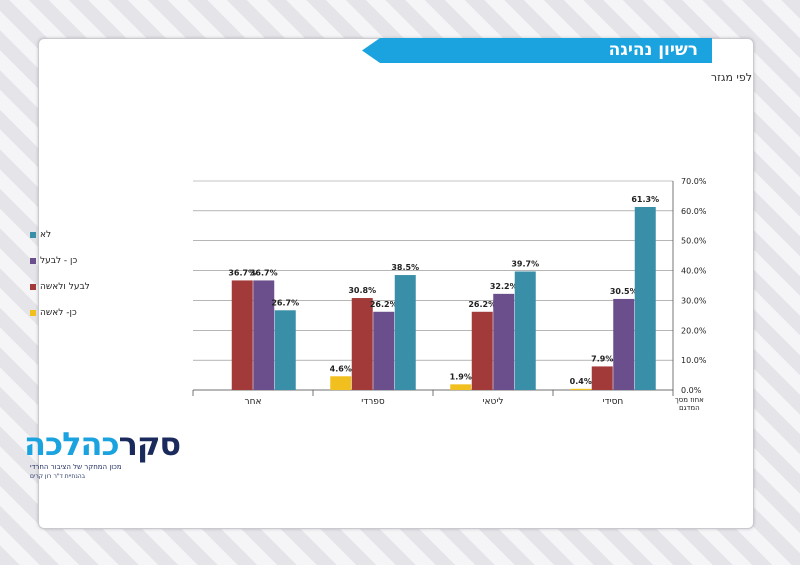 The height and width of the screenshot is (565, 800). Describe the element at coordinates (341, 368) in the screenshot. I see `data-label: 4.6%` at that location.